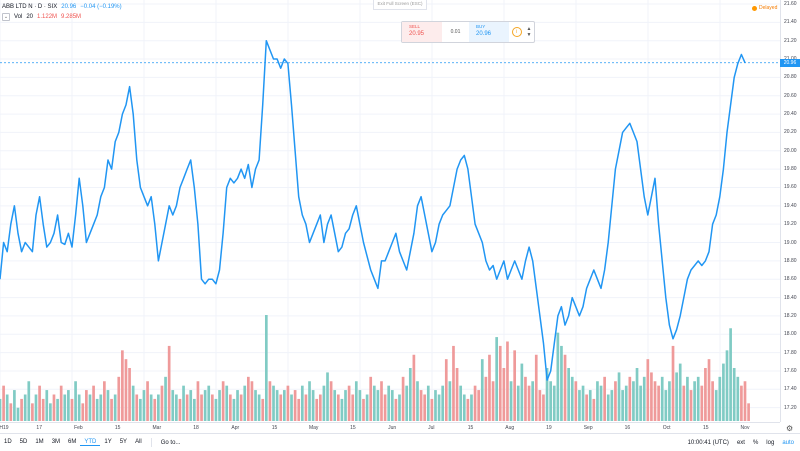 The image size is (800, 451). I want to click on delayed-status: Delayed, so click(764, 8).